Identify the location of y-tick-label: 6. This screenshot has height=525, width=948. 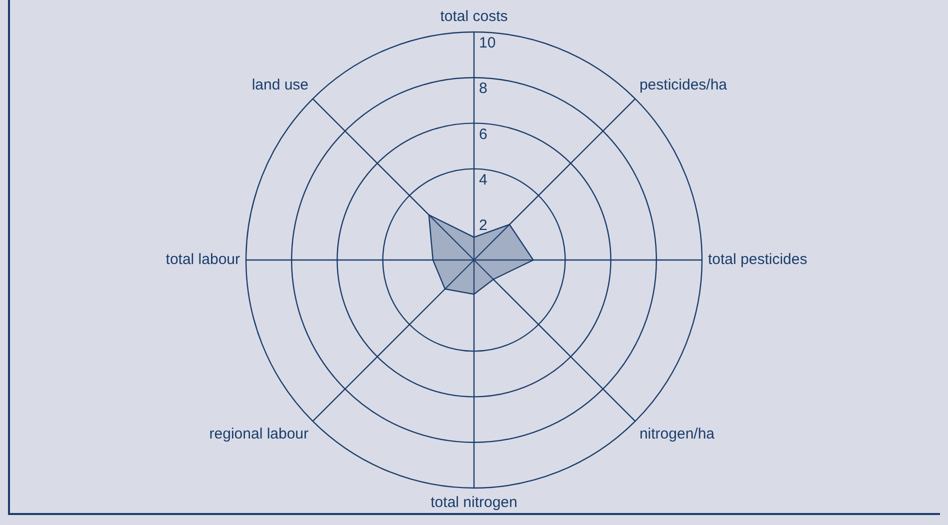
(483, 134).